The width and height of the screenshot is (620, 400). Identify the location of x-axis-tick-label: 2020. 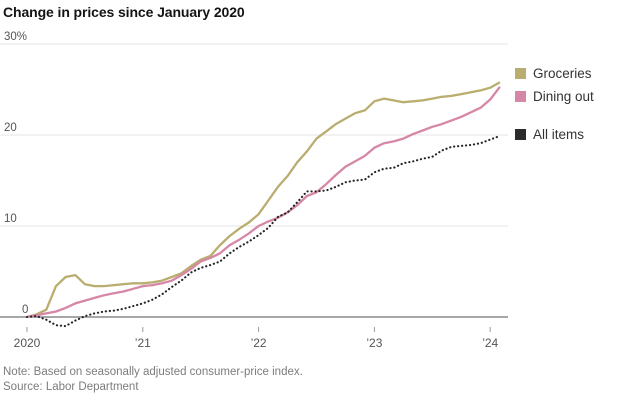
(27, 343).